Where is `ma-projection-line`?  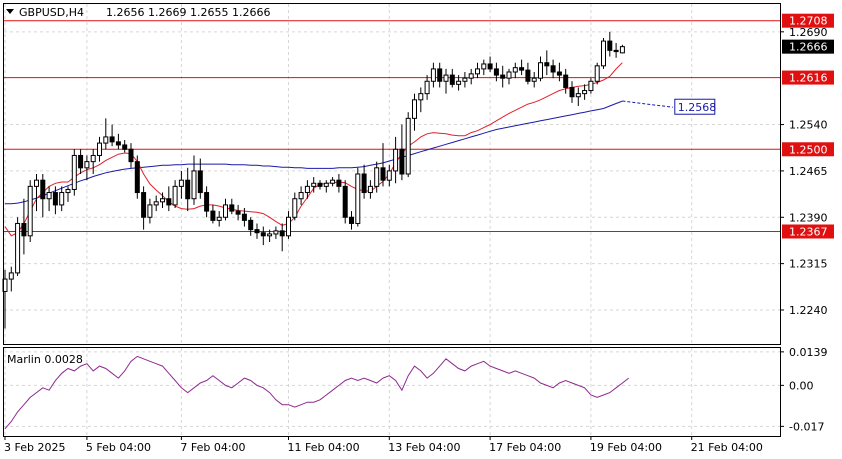
ma-projection-line is located at coordinates (647, 104).